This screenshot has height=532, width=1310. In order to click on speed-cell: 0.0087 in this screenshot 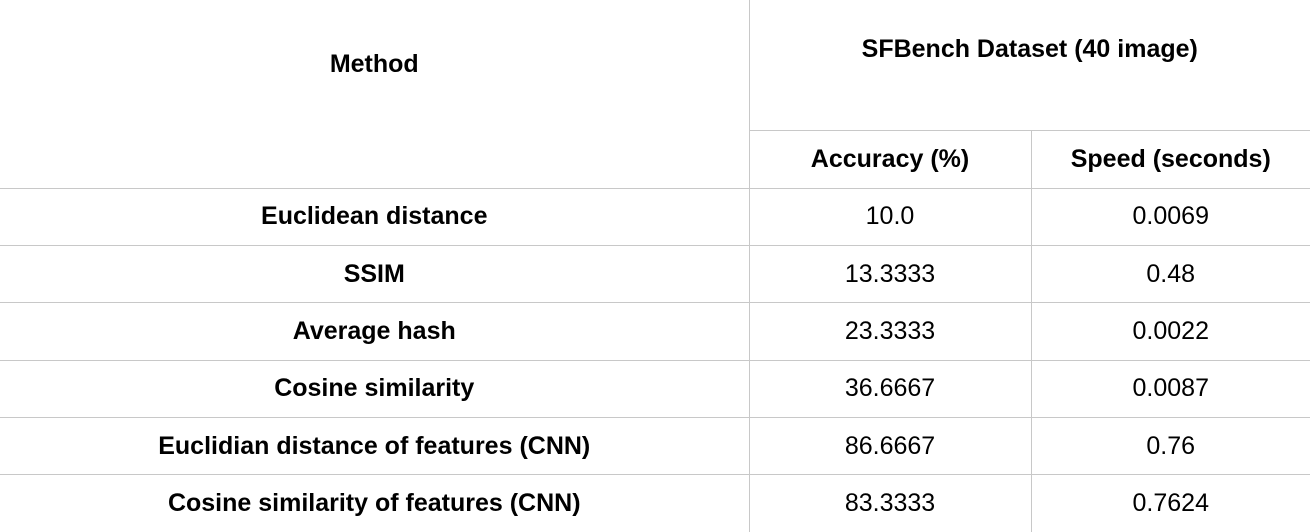, I will do `click(1170, 389)`.